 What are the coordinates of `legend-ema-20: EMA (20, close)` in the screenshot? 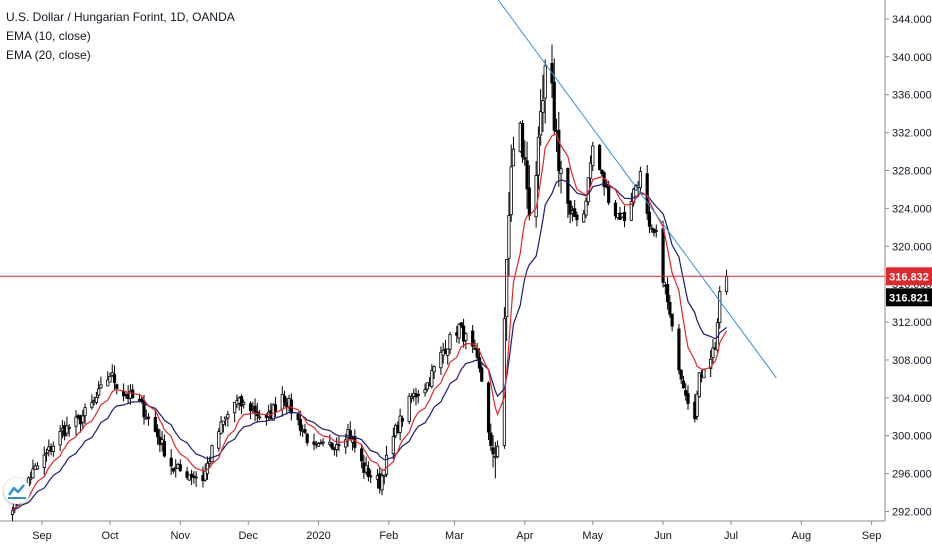 It's located at (48, 55).